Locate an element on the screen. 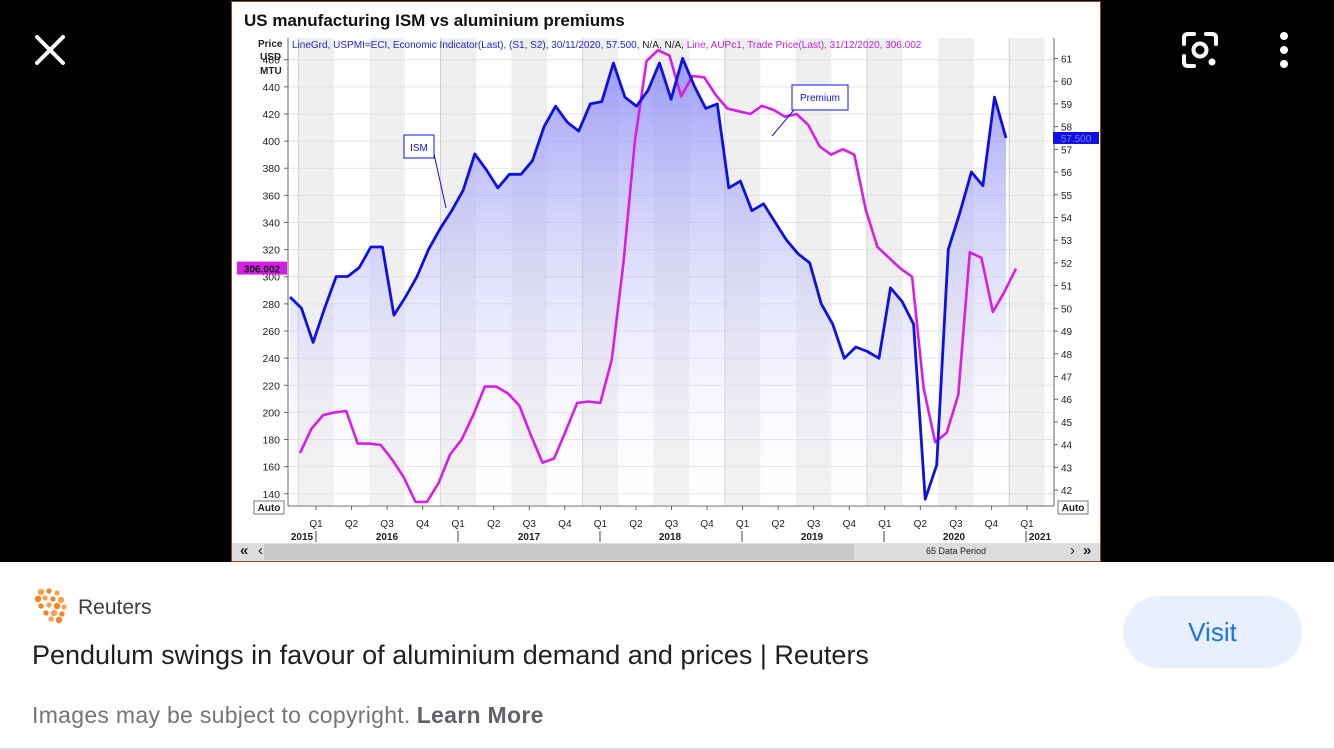 The height and width of the screenshot is (750, 1334). right-tick-label: 52 is located at coordinates (1067, 264).